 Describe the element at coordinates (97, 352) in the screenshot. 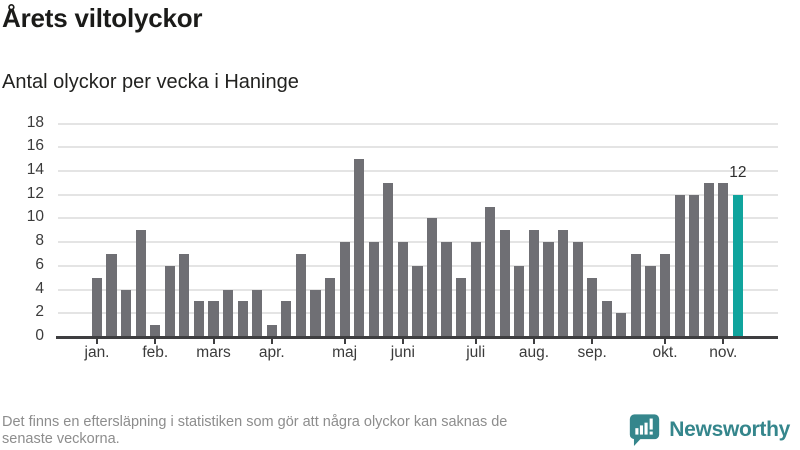

I see `x-axis-label-jan: jan.` at that location.